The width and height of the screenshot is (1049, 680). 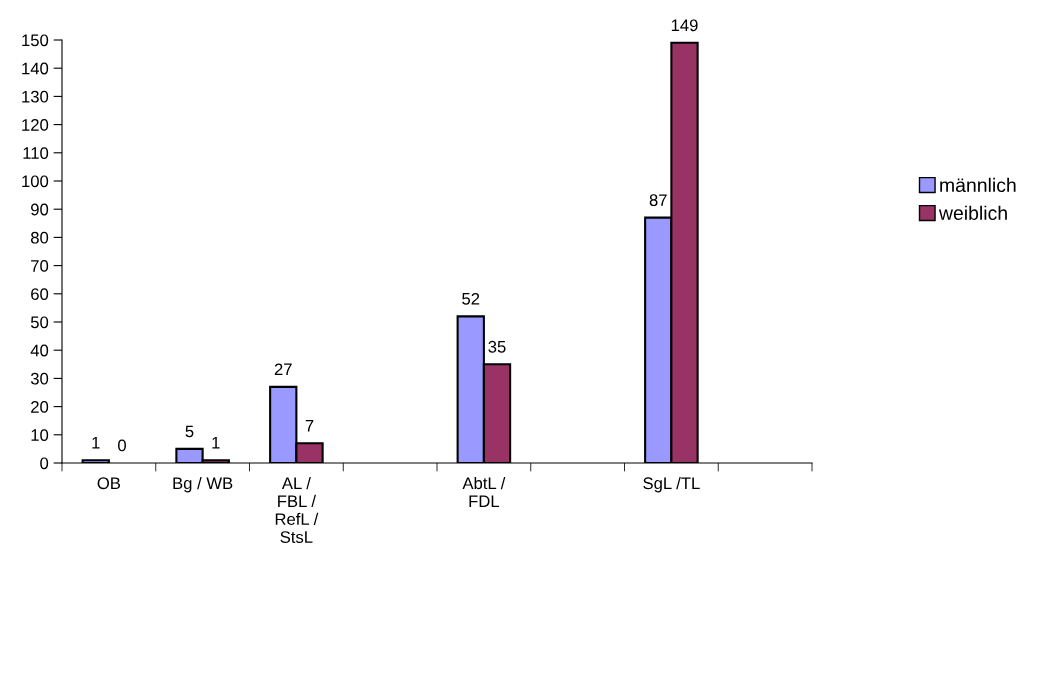 What do you see at coordinates (203, 484) in the screenshot?
I see `x-tick-label: Bg / WB` at bounding box center [203, 484].